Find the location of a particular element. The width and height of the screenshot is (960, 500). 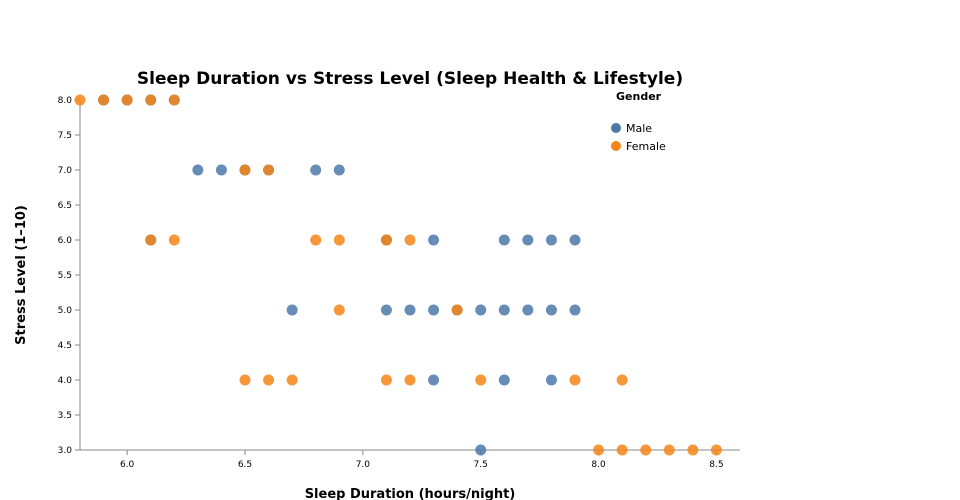

legend-marker-female is located at coordinates (616, 146).